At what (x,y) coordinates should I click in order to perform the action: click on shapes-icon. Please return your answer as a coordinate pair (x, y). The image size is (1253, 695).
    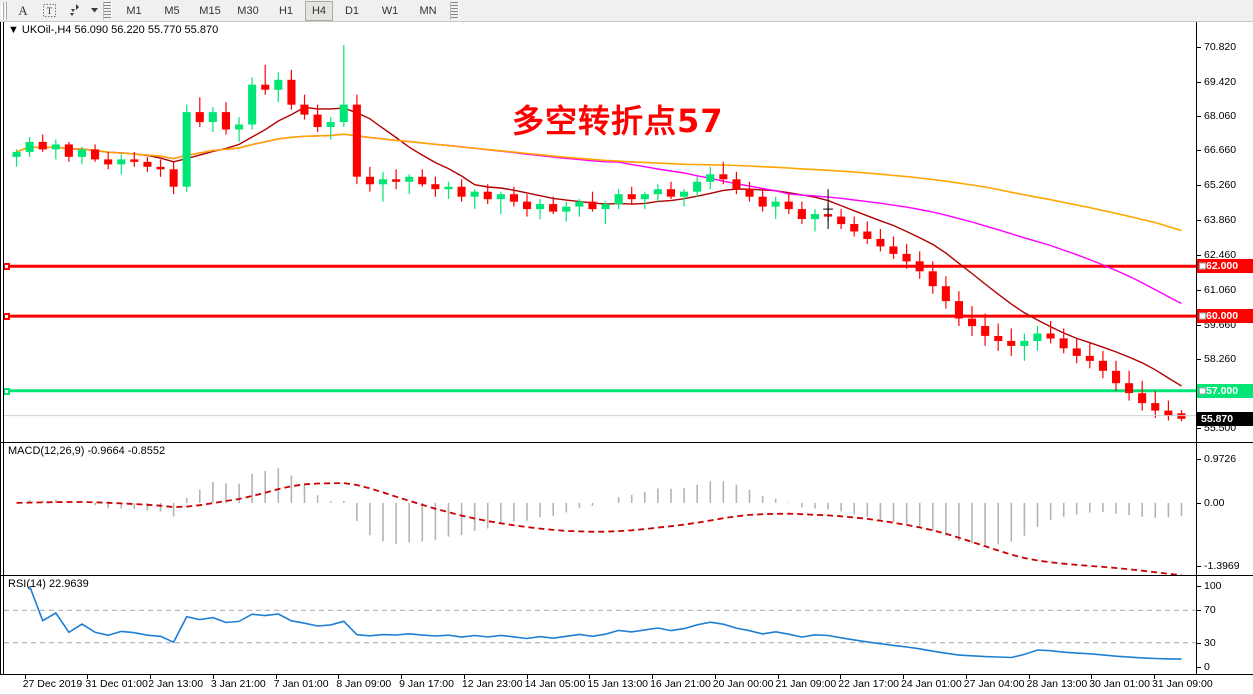
    Looking at the image, I should click on (74, 10).